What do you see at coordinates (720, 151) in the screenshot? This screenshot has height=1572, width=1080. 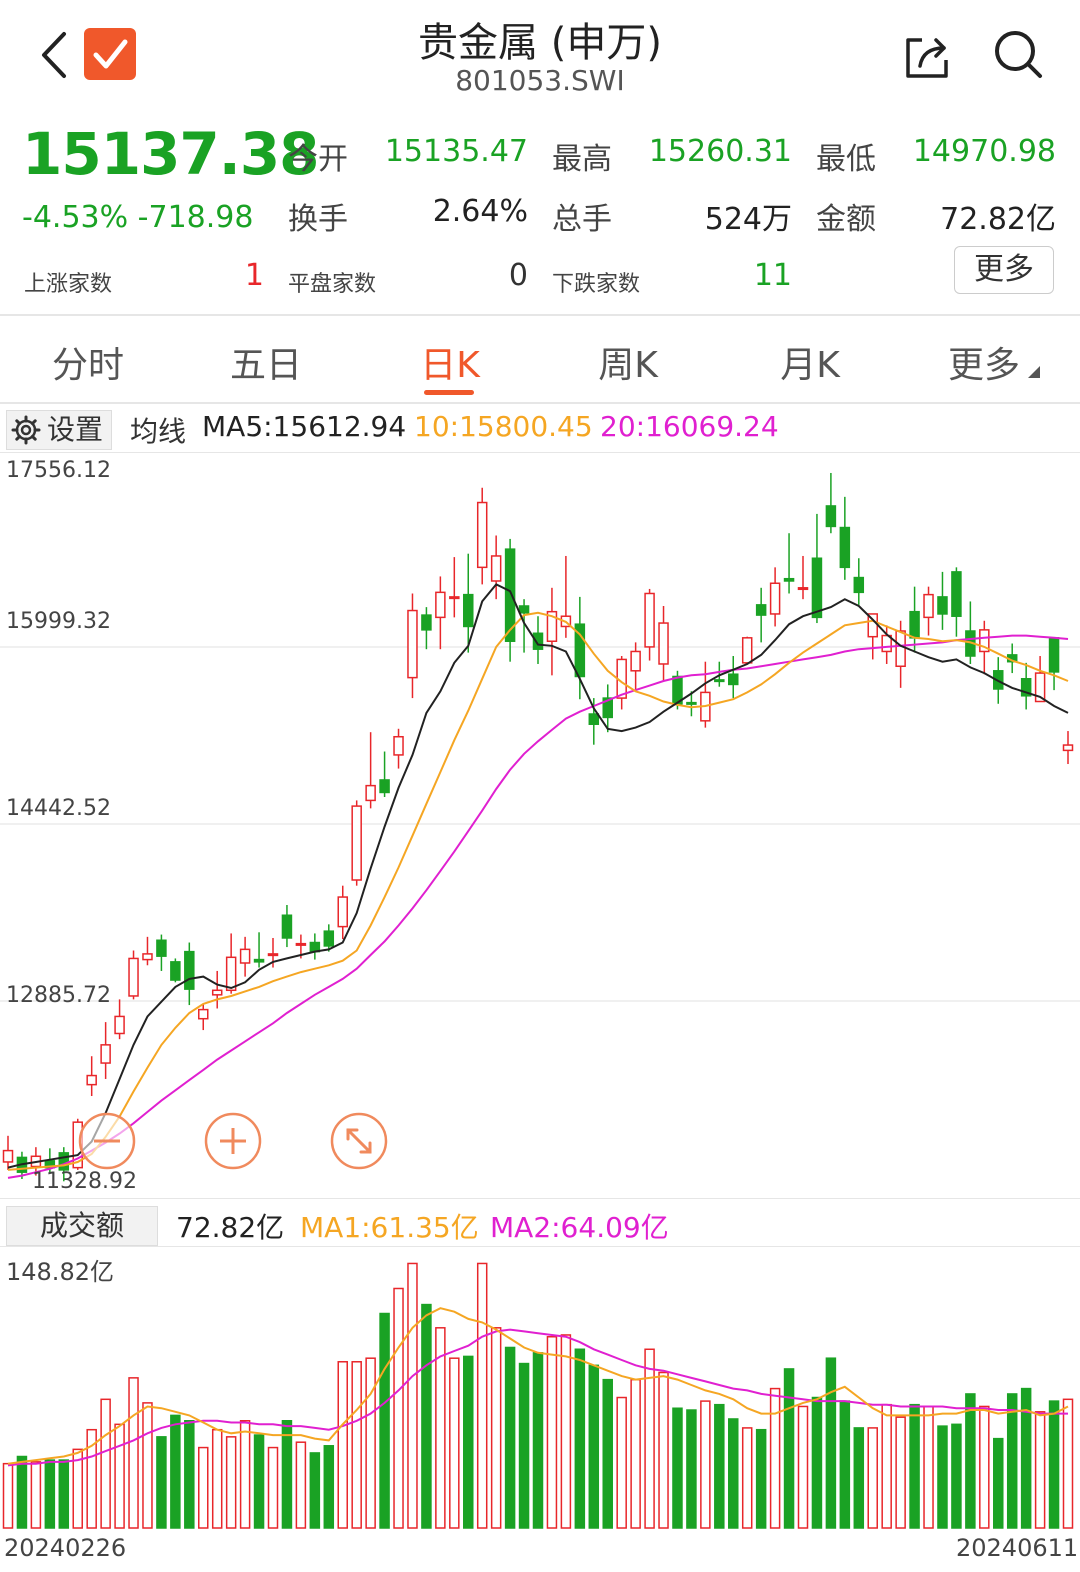 I see `high-value: 15260.31` at bounding box center [720, 151].